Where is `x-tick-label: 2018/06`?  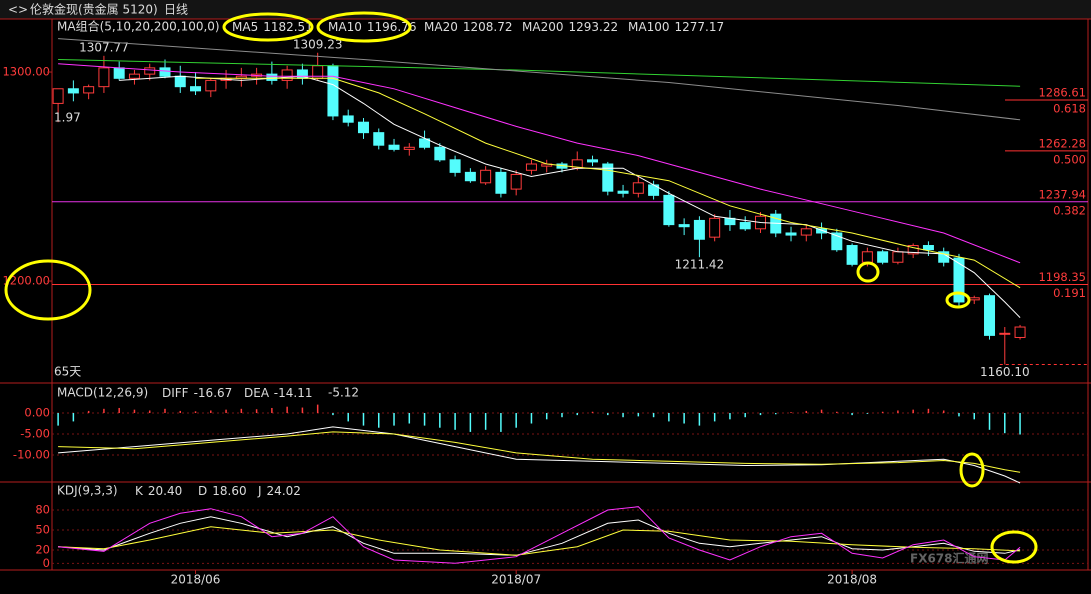 x-tick-label: 2018/06 is located at coordinates (196, 580).